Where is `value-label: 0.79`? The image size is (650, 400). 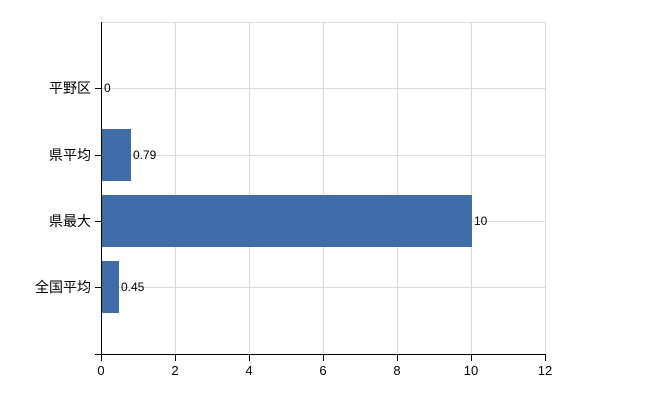 value-label: 0.79 is located at coordinates (145, 155).